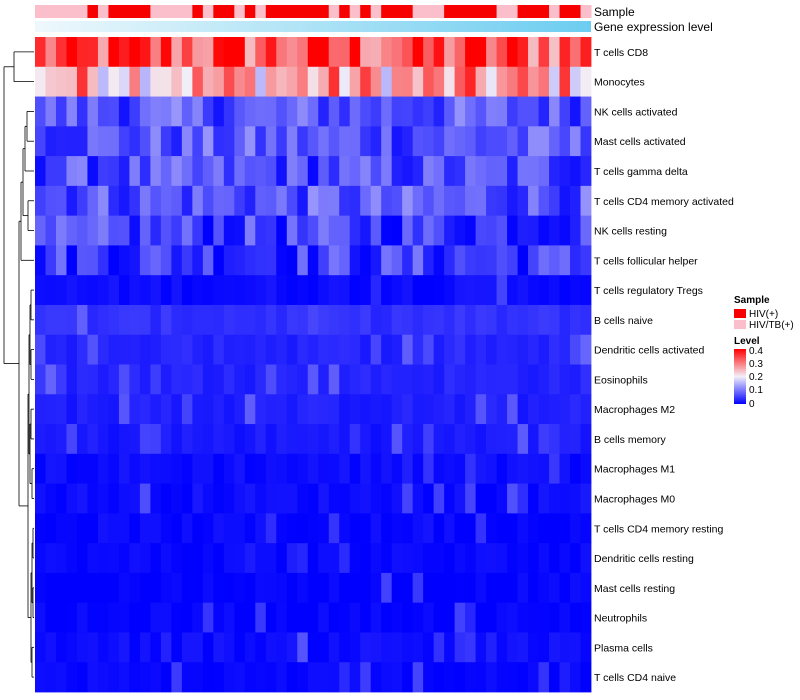  I want to click on row-label: Macrophages M0, so click(634, 499).